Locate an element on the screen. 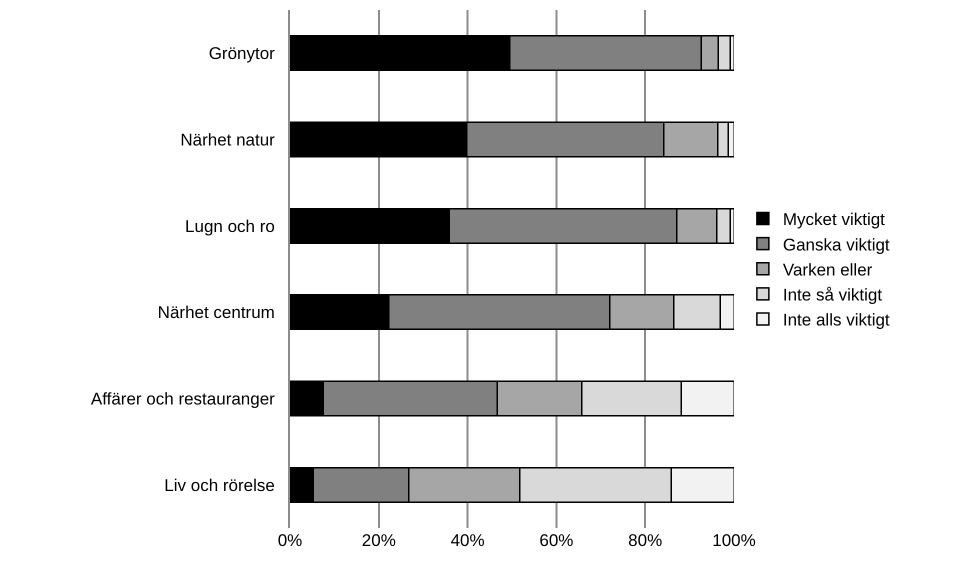 Image resolution: width=964 pixels, height=573 pixels. y-tick-label: Närhet natur is located at coordinates (228, 140).